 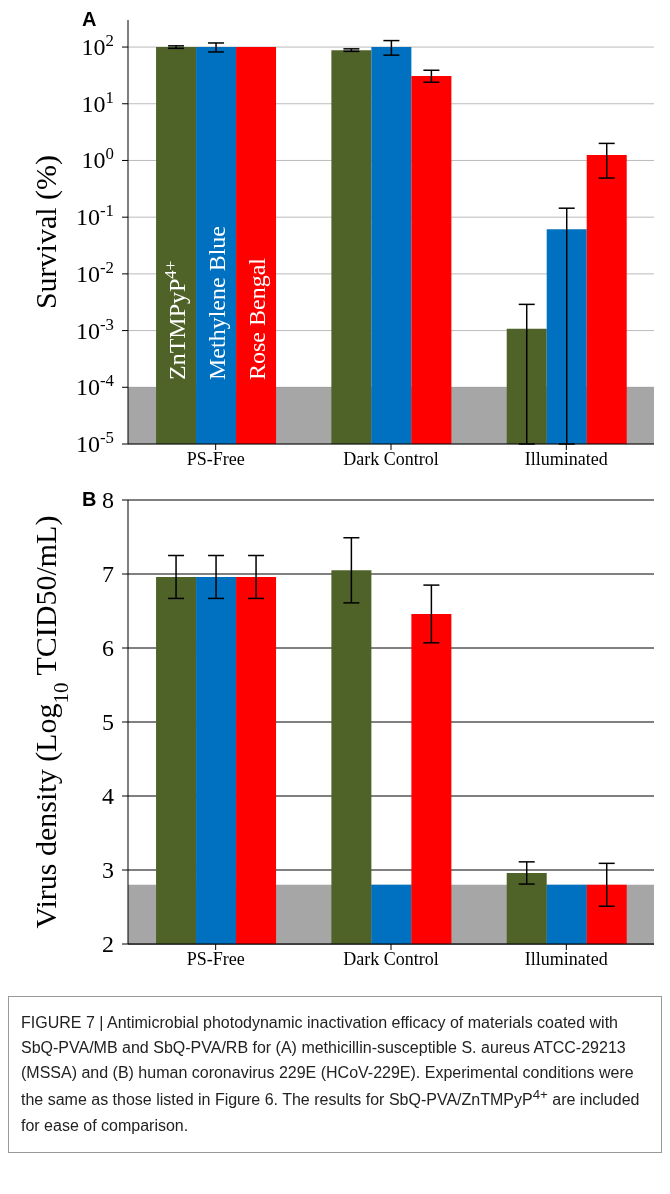 What do you see at coordinates (95, 442) in the screenshot?
I see `y-tick-label: 10$^{-5}$` at bounding box center [95, 442].